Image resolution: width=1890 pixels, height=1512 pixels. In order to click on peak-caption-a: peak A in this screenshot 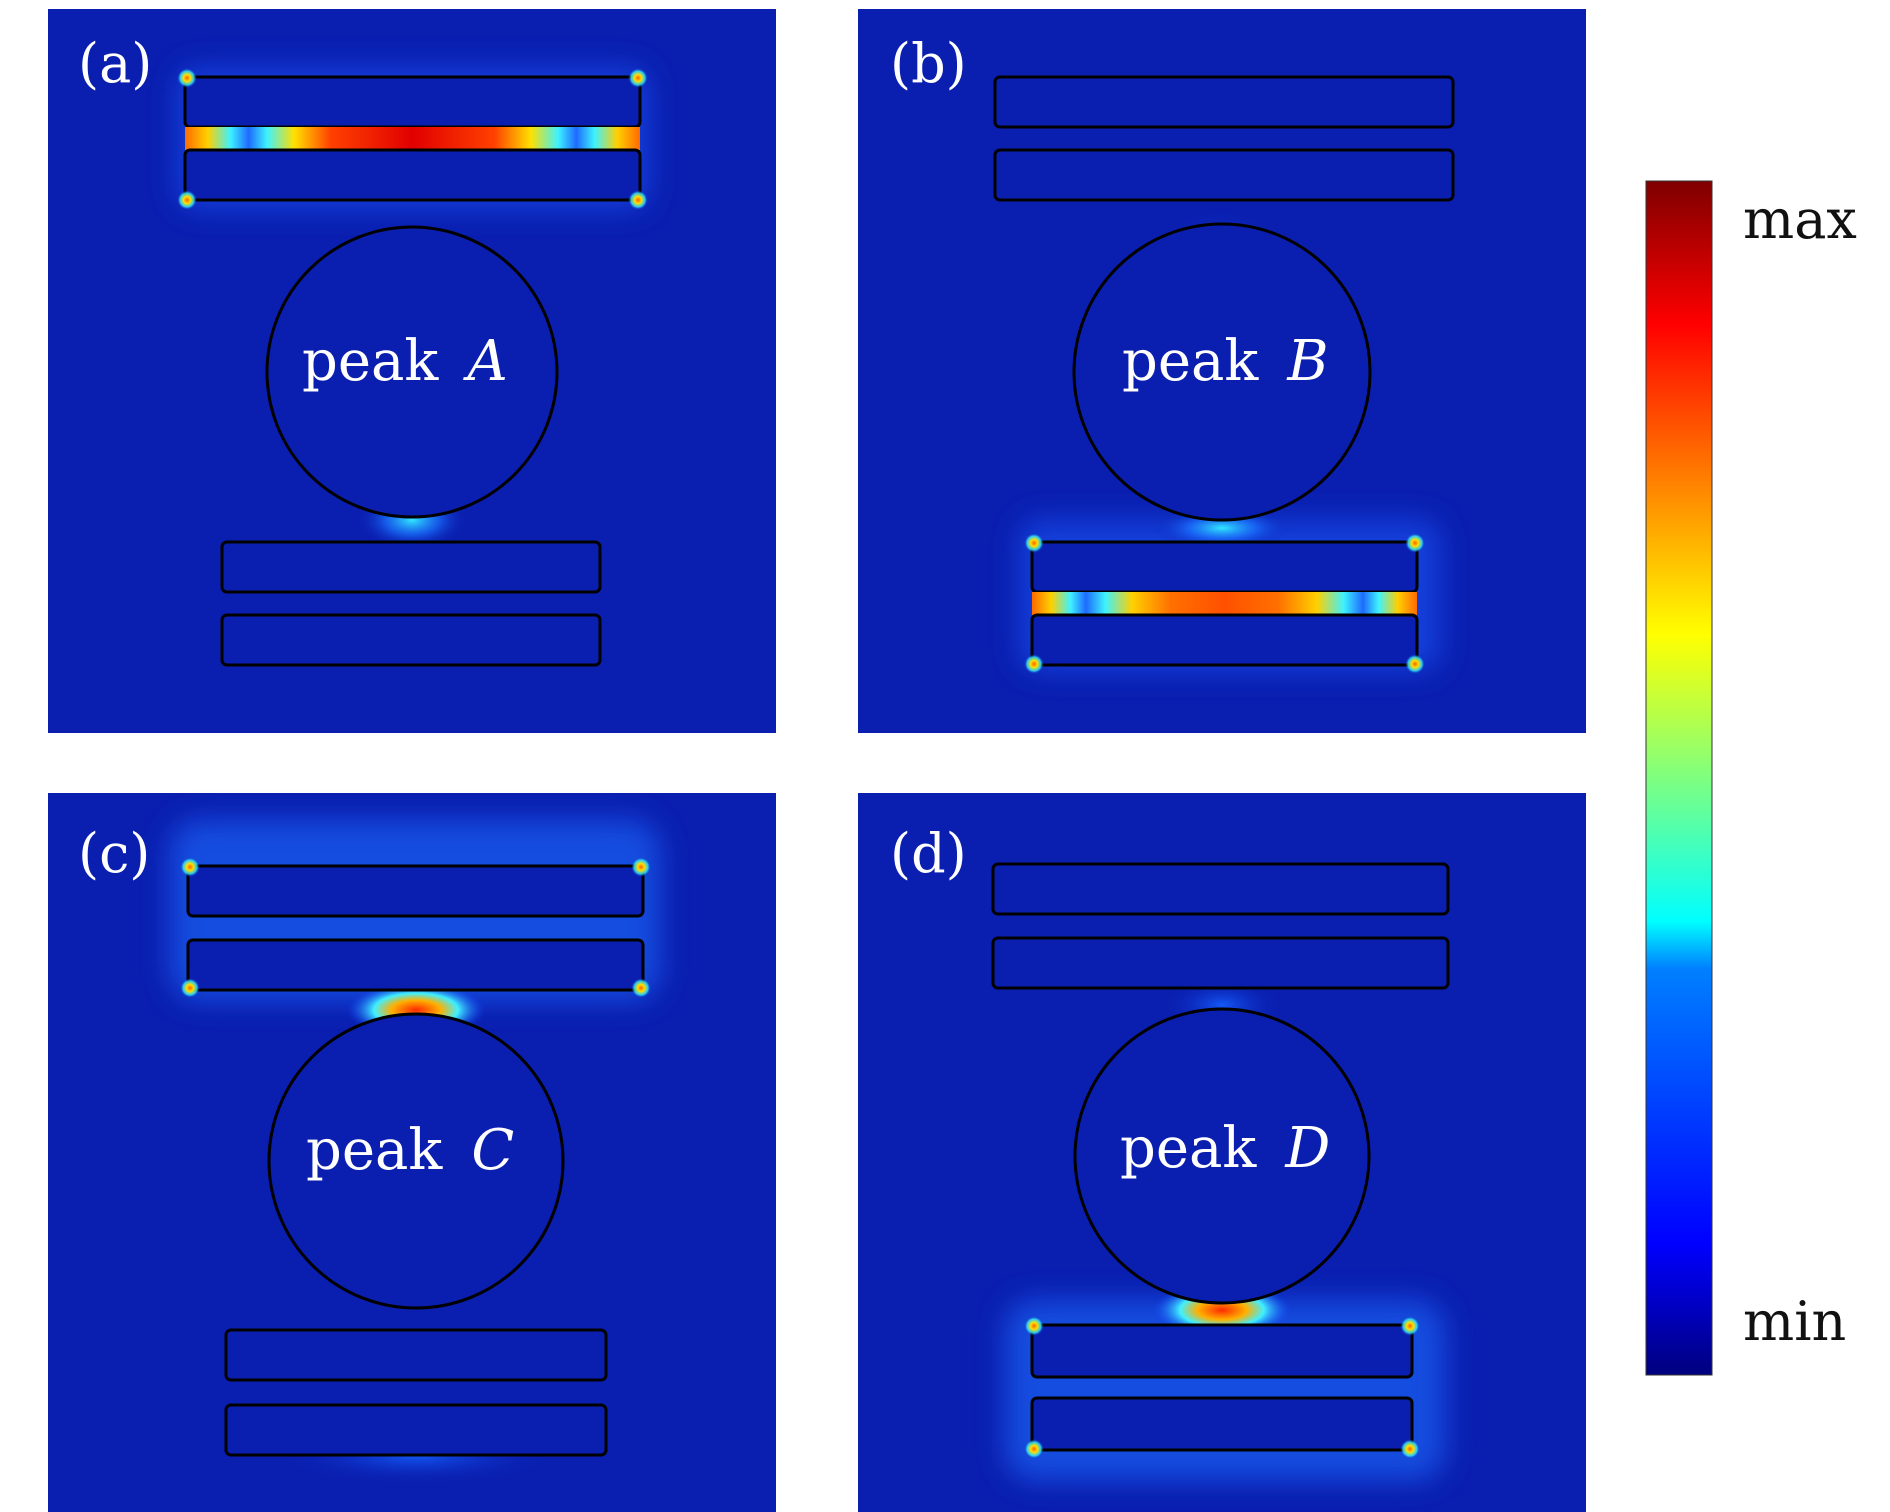, I will do `click(405, 361)`.